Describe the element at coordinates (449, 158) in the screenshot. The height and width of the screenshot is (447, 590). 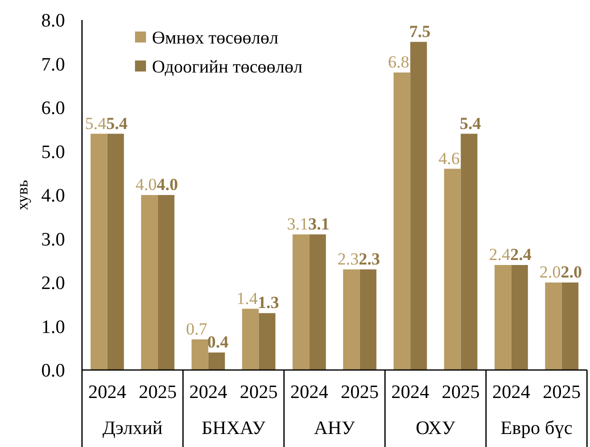
I see `data-label: 4.6` at that location.